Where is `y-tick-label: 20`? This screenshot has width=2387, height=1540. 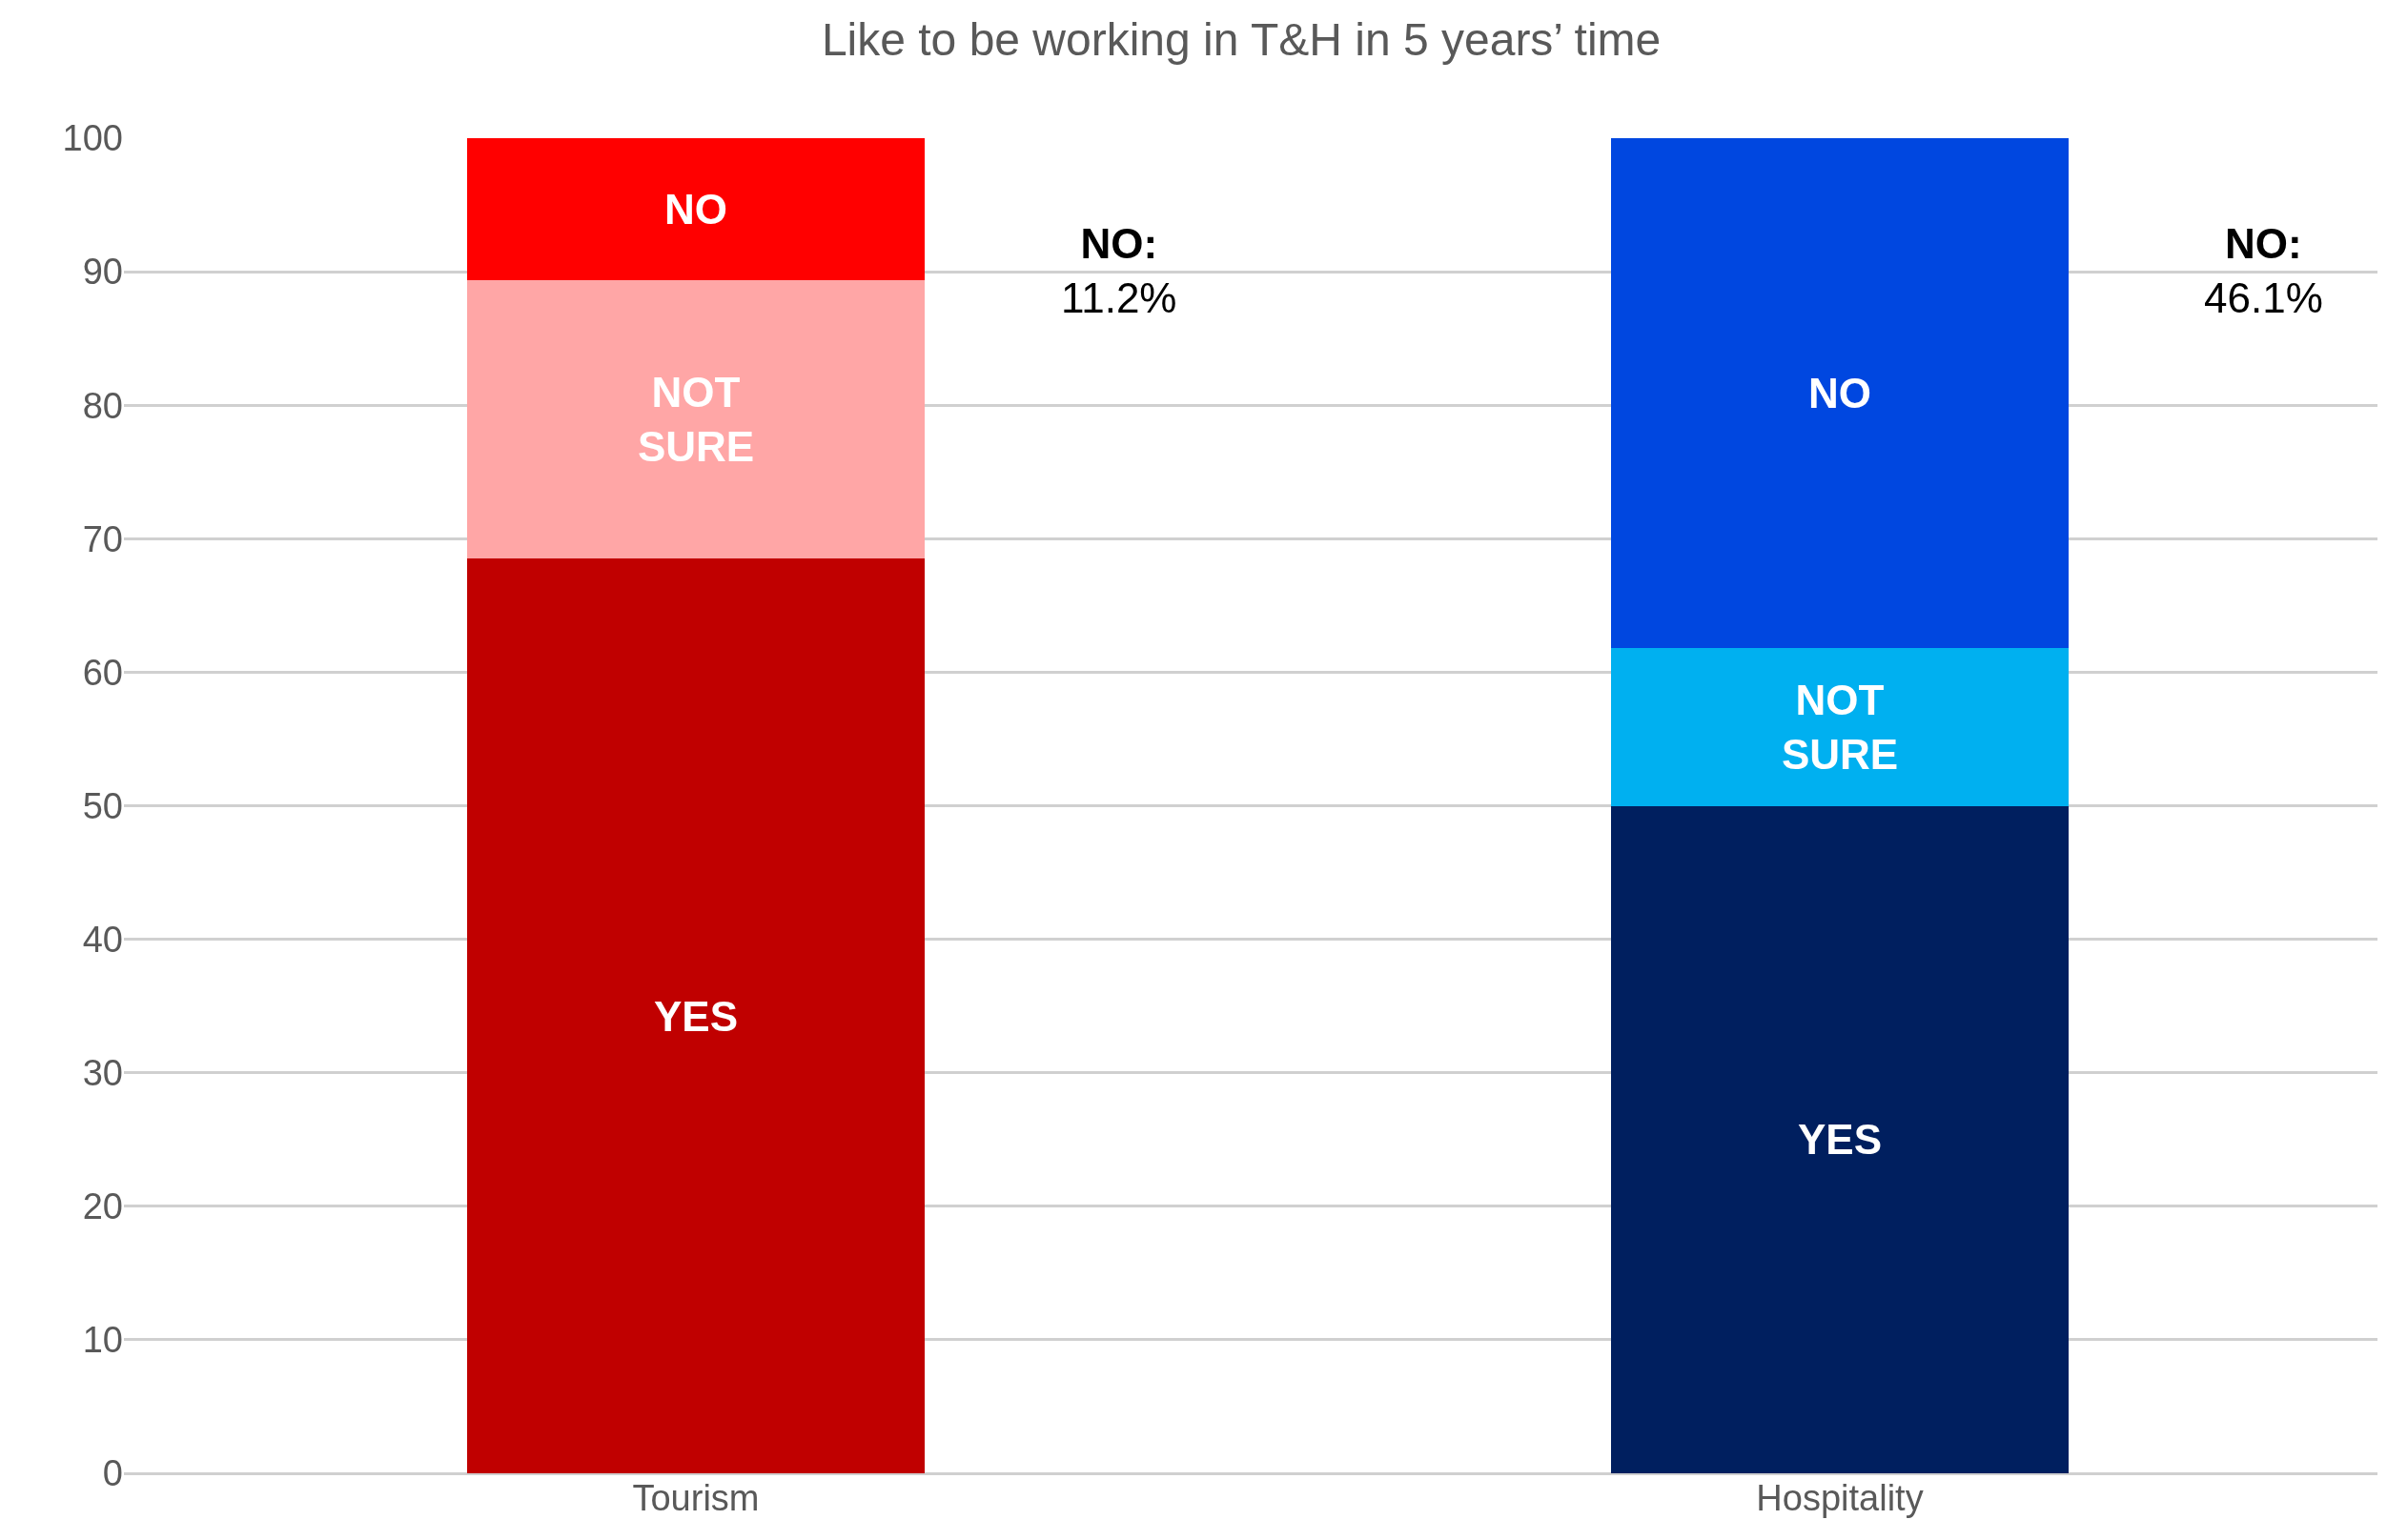
y-tick-label: 20 is located at coordinates (102, 1206).